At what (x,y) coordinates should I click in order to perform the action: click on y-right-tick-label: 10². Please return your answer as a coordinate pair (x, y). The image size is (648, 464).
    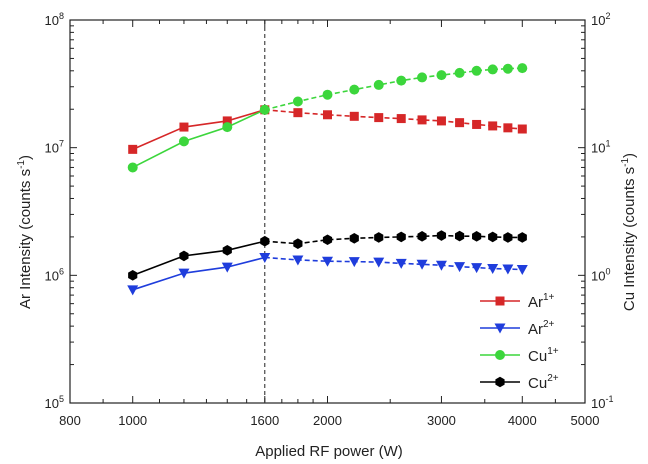
    Looking at the image, I should click on (600, 19).